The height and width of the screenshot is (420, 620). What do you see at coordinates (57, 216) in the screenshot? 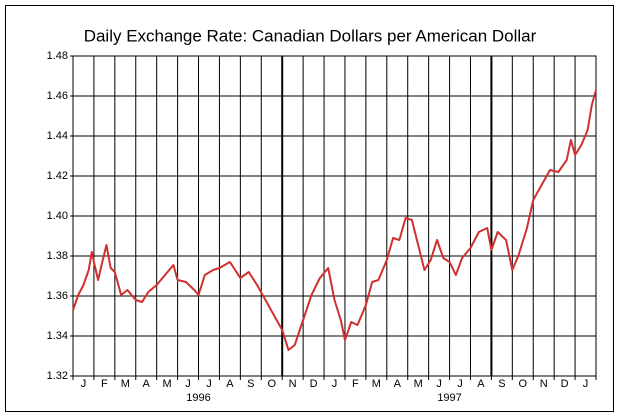
I see `y-tick-label: 1.40` at bounding box center [57, 216].